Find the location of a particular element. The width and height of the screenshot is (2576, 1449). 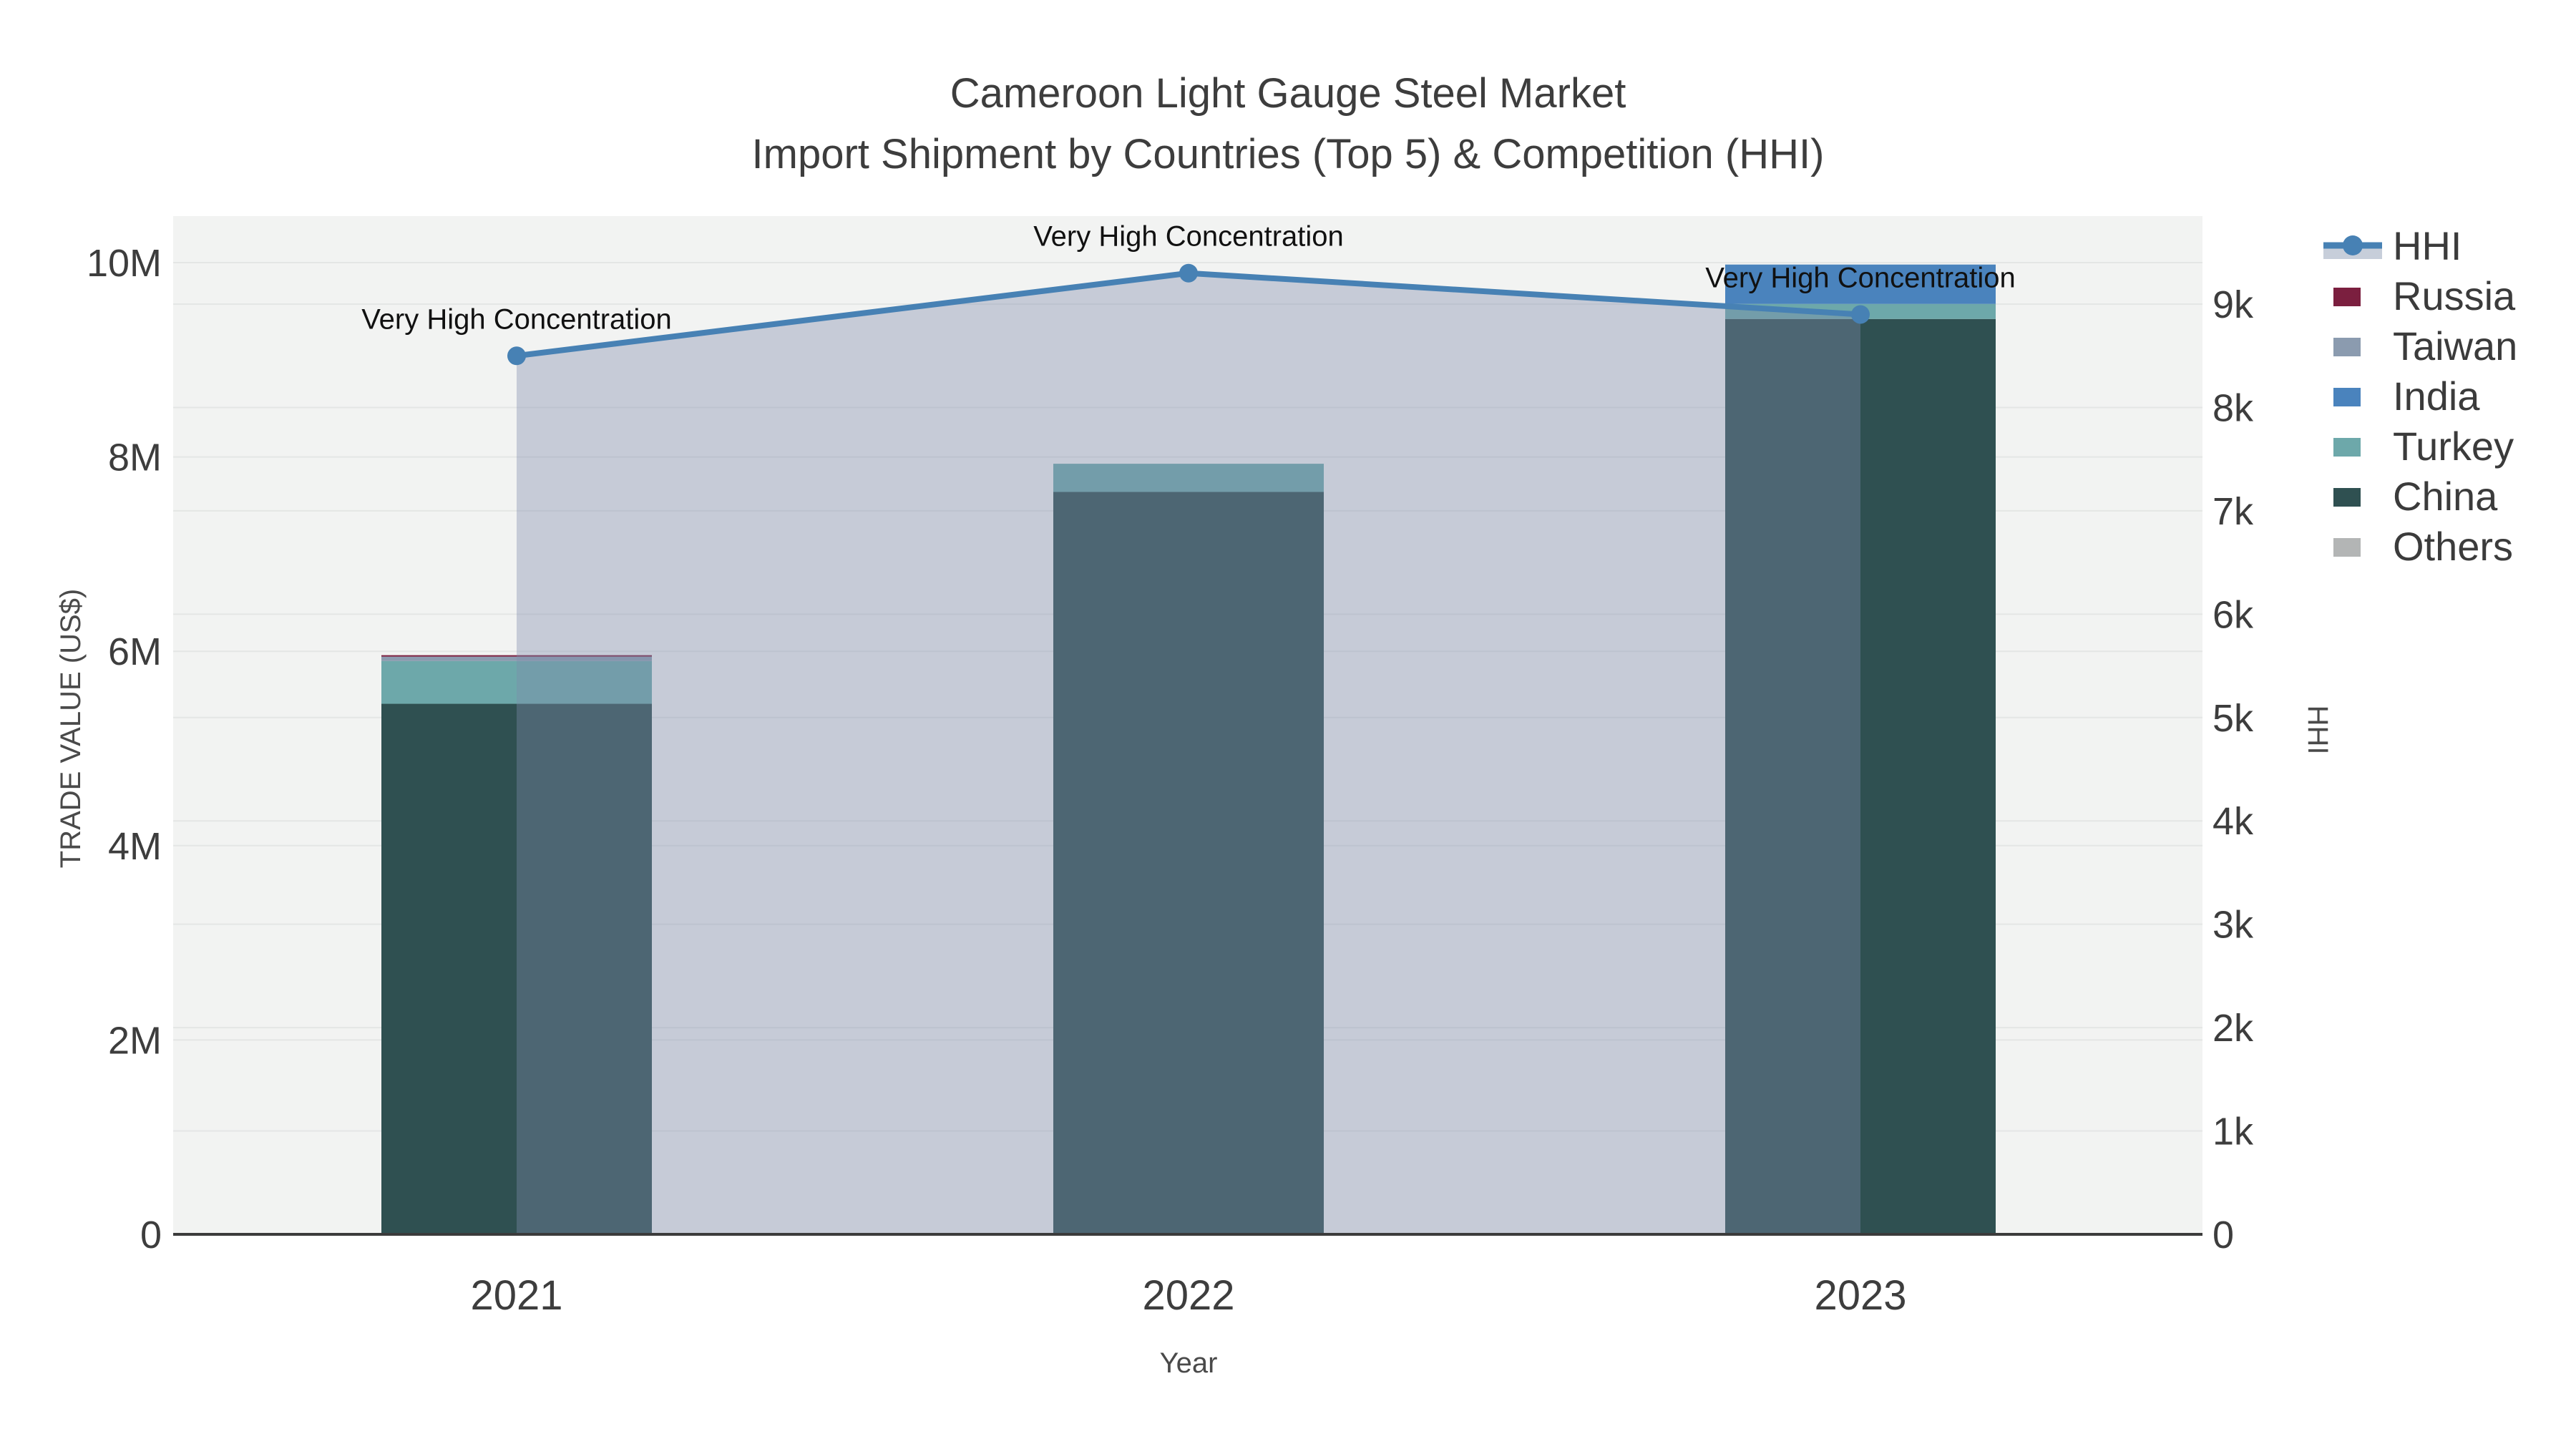

y-right-tick-3k: 3k is located at coordinates (2233, 925).